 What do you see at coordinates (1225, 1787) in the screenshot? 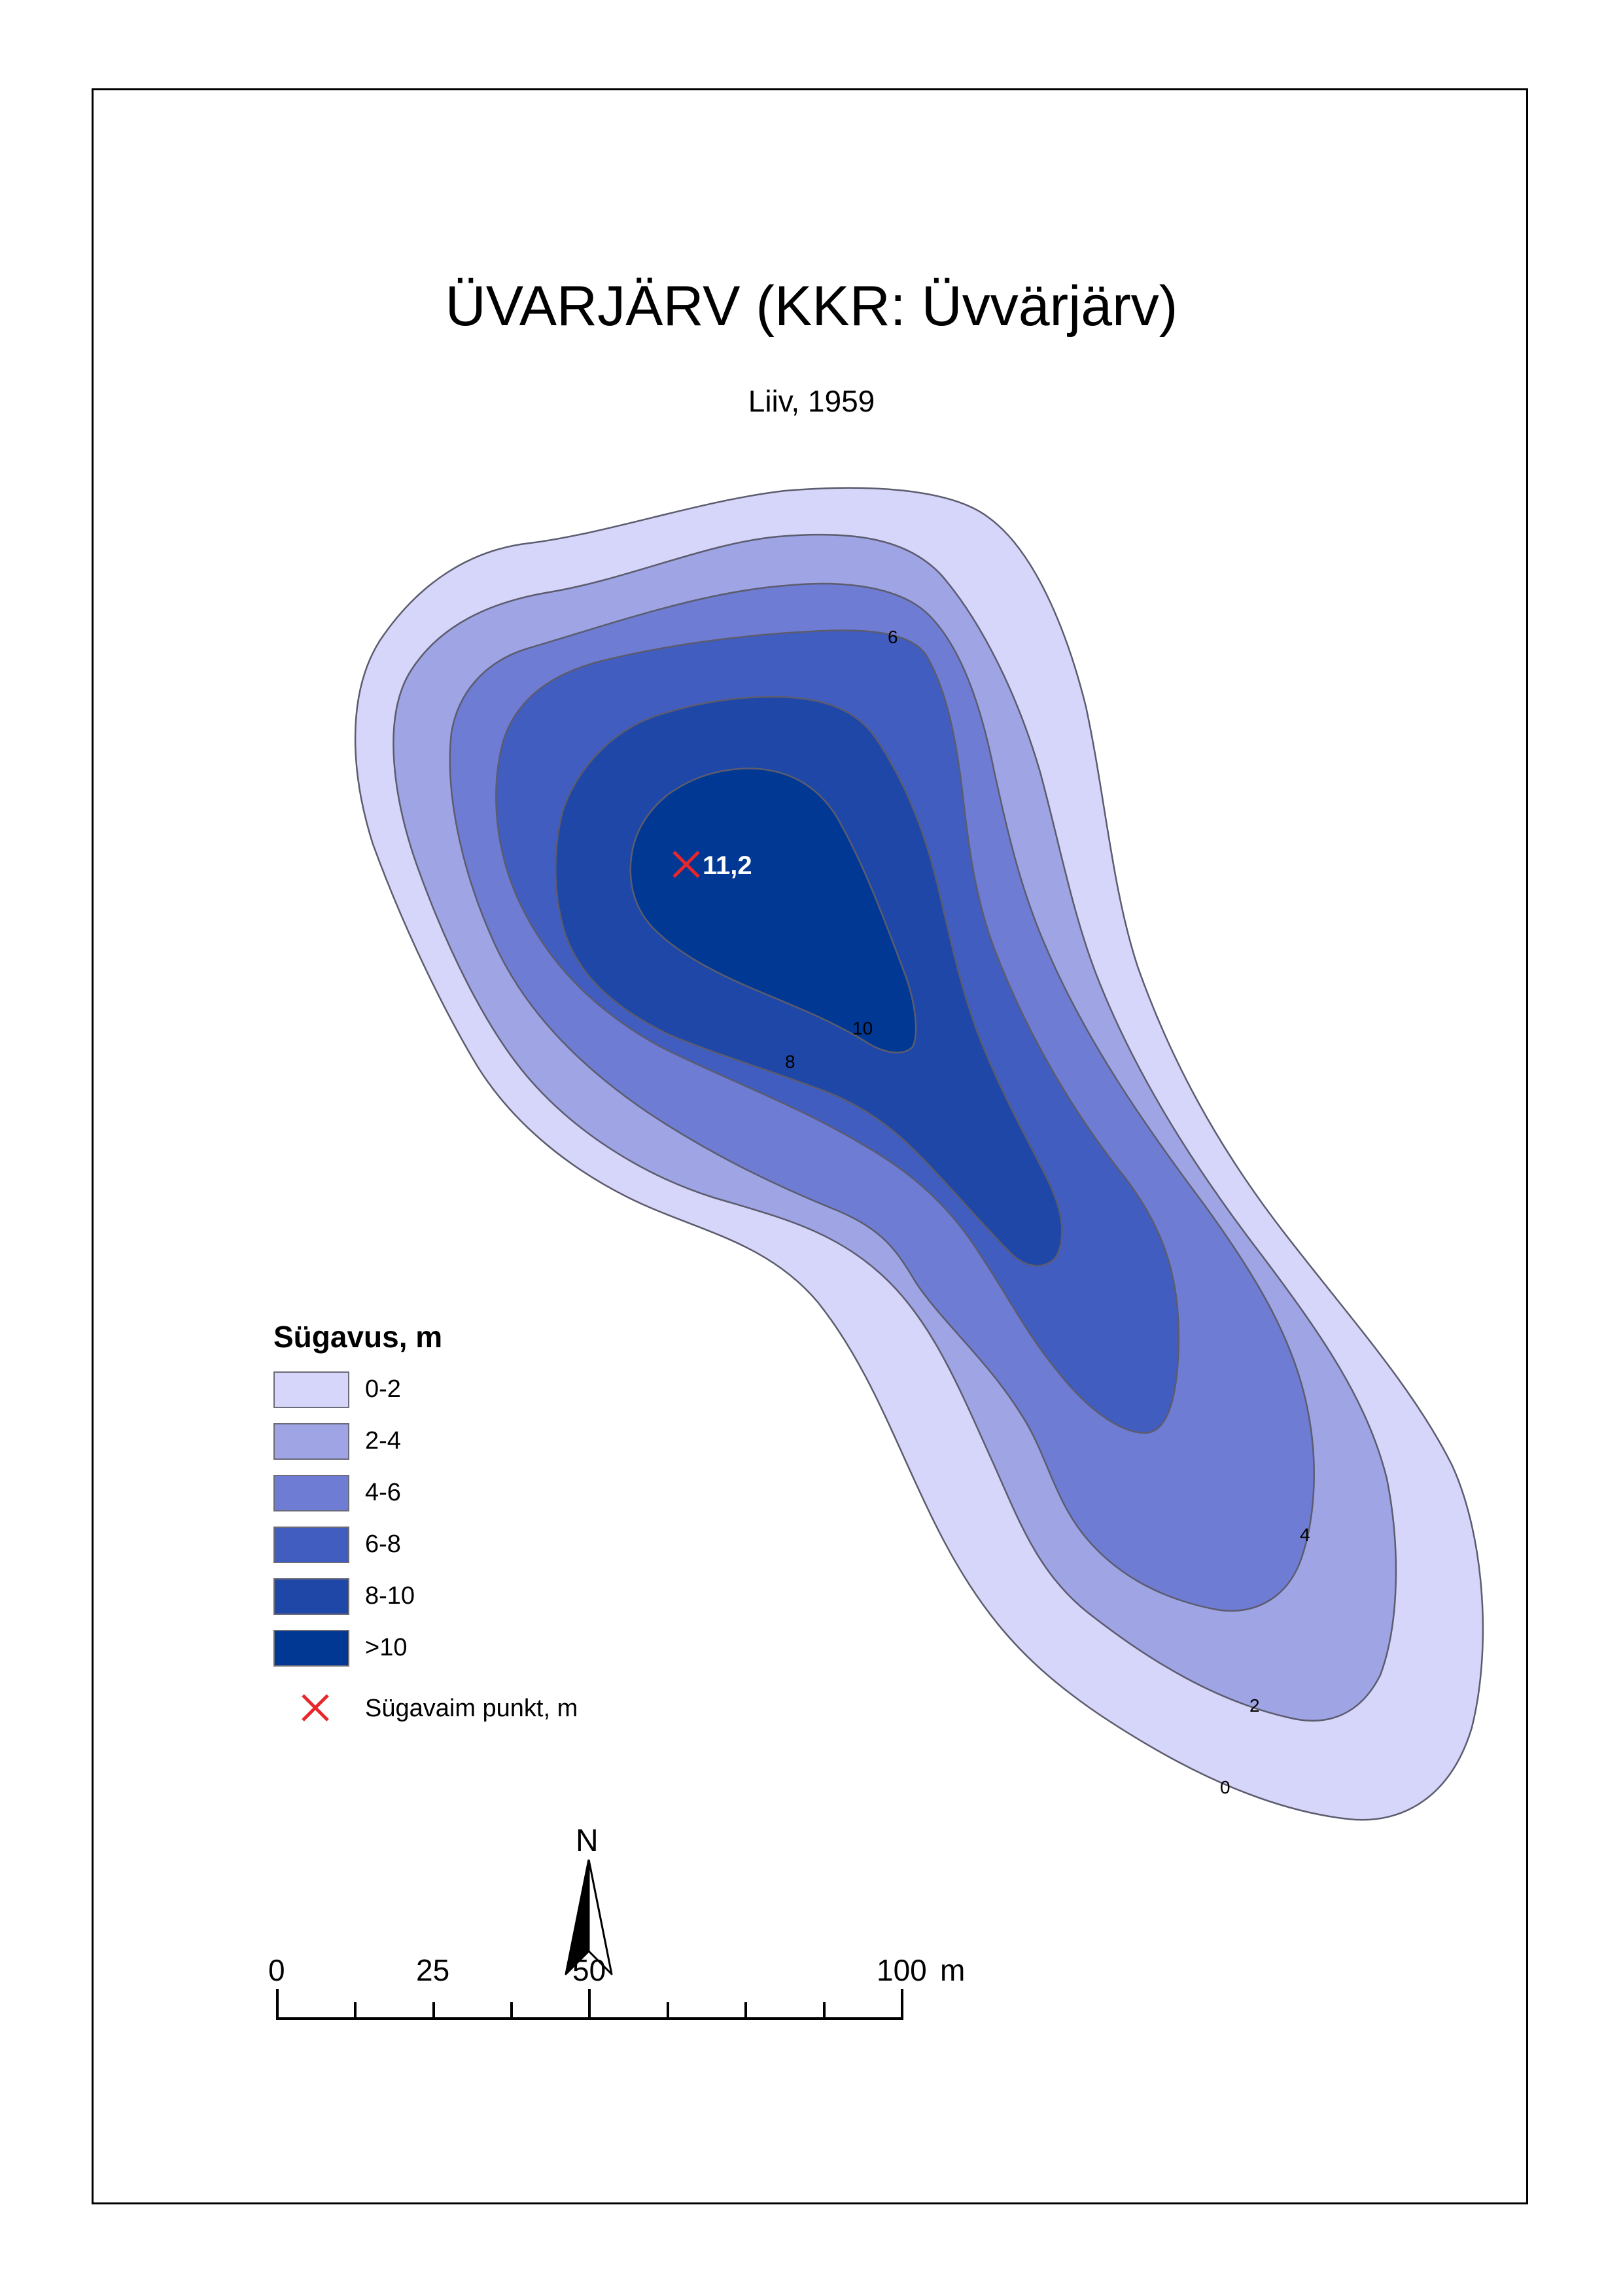
I see `contour-label-0: 0` at bounding box center [1225, 1787].